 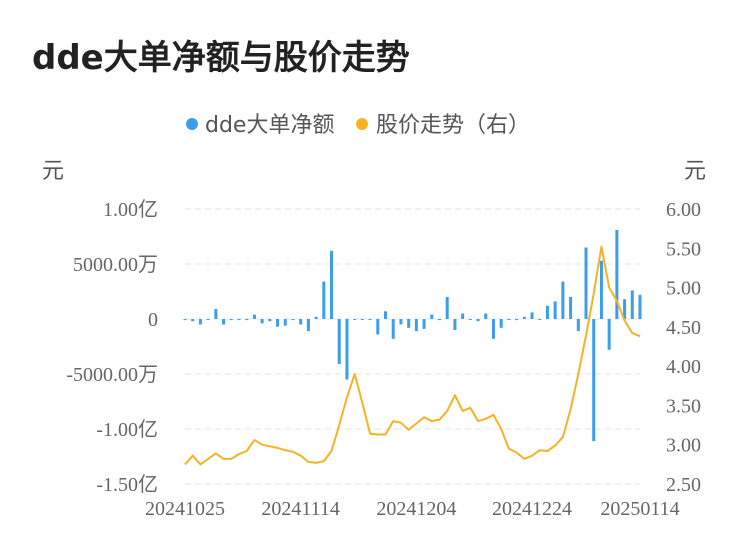 I want to click on right-axis-ticks: 6.00 5.50 5.00 4.50 4.00 3.50 3.00 2.50, so click(x=683, y=347).